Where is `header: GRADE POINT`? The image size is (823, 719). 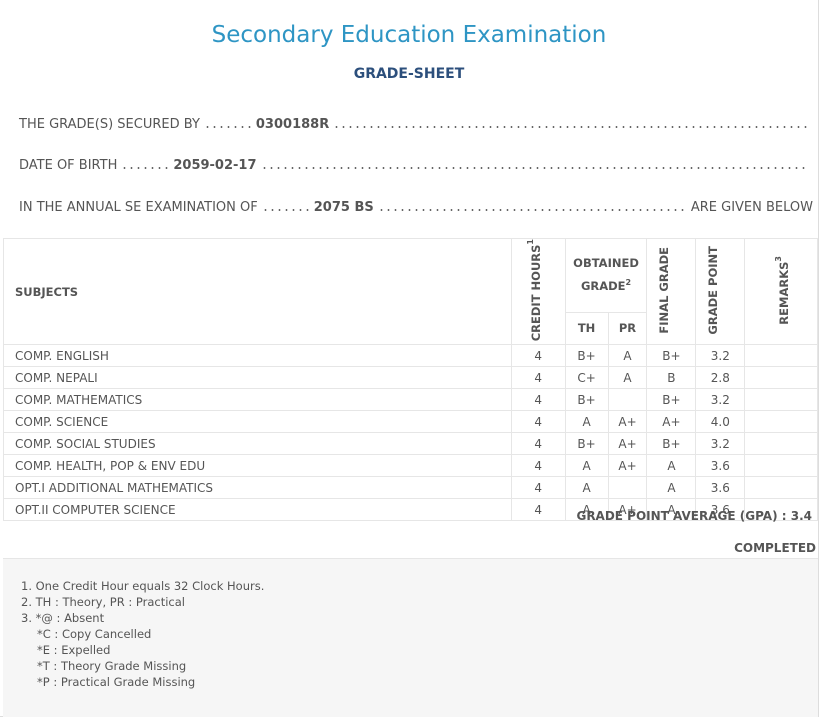
header: GRADE POINT is located at coordinates (720, 291).